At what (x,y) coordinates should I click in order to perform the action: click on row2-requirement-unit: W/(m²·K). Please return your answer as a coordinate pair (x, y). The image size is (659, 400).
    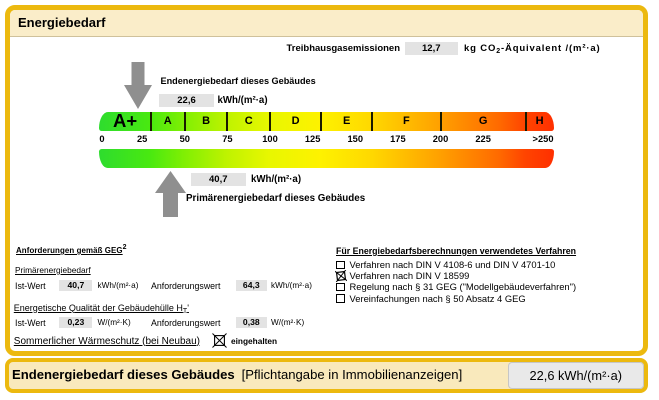
    Looking at the image, I should click on (288, 322).